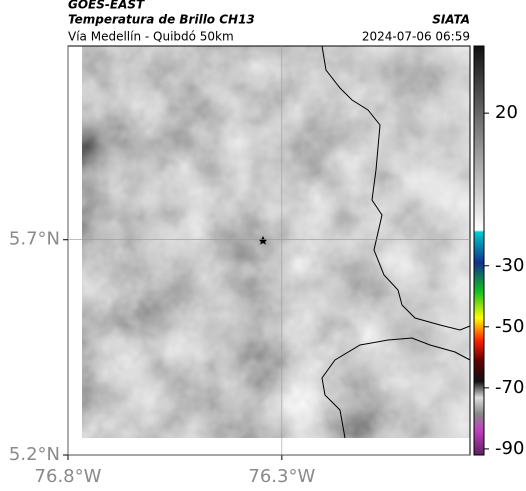  What do you see at coordinates (106, 6) in the screenshot?
I see `title: GOES-EAST` at bounding box center [106, 6].